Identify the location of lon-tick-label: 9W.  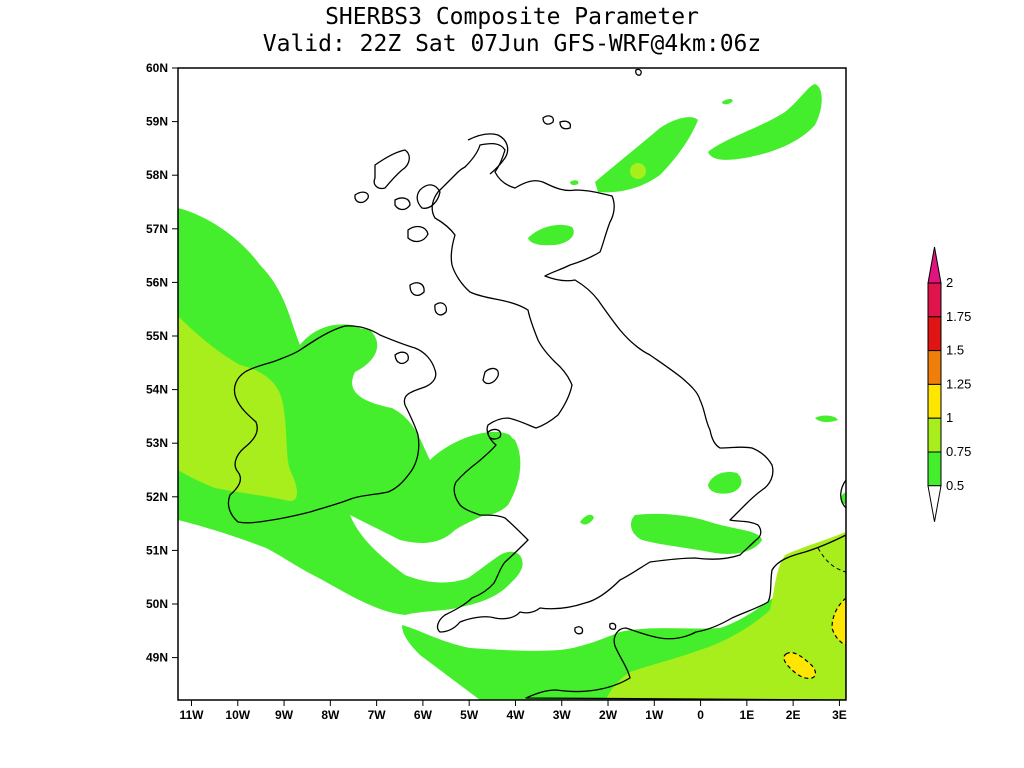
(284, 715).